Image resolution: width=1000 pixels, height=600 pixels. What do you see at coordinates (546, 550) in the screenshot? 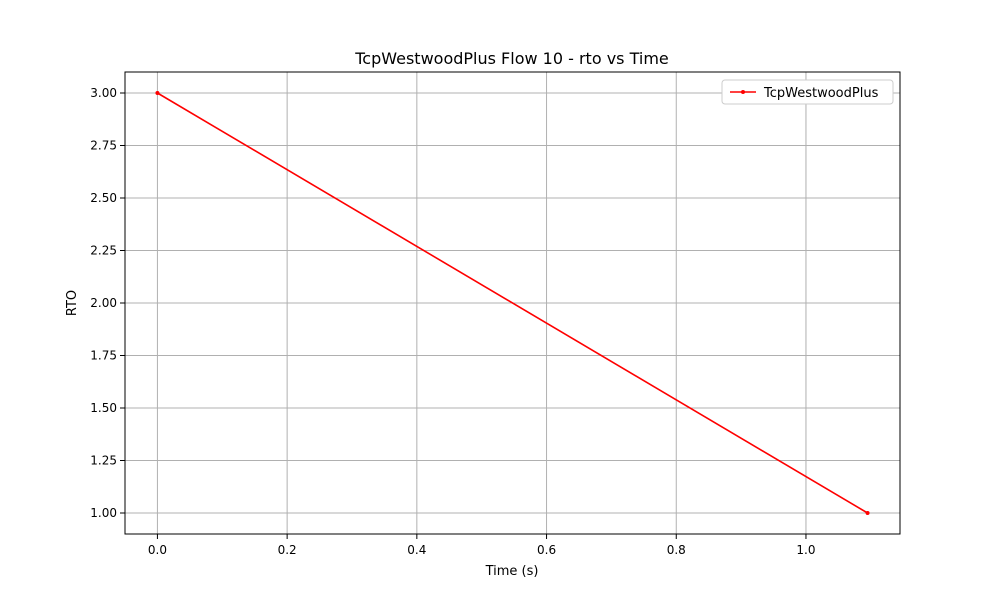
I see `x-tick-label: 0.6` at bounding box center [546, 550].